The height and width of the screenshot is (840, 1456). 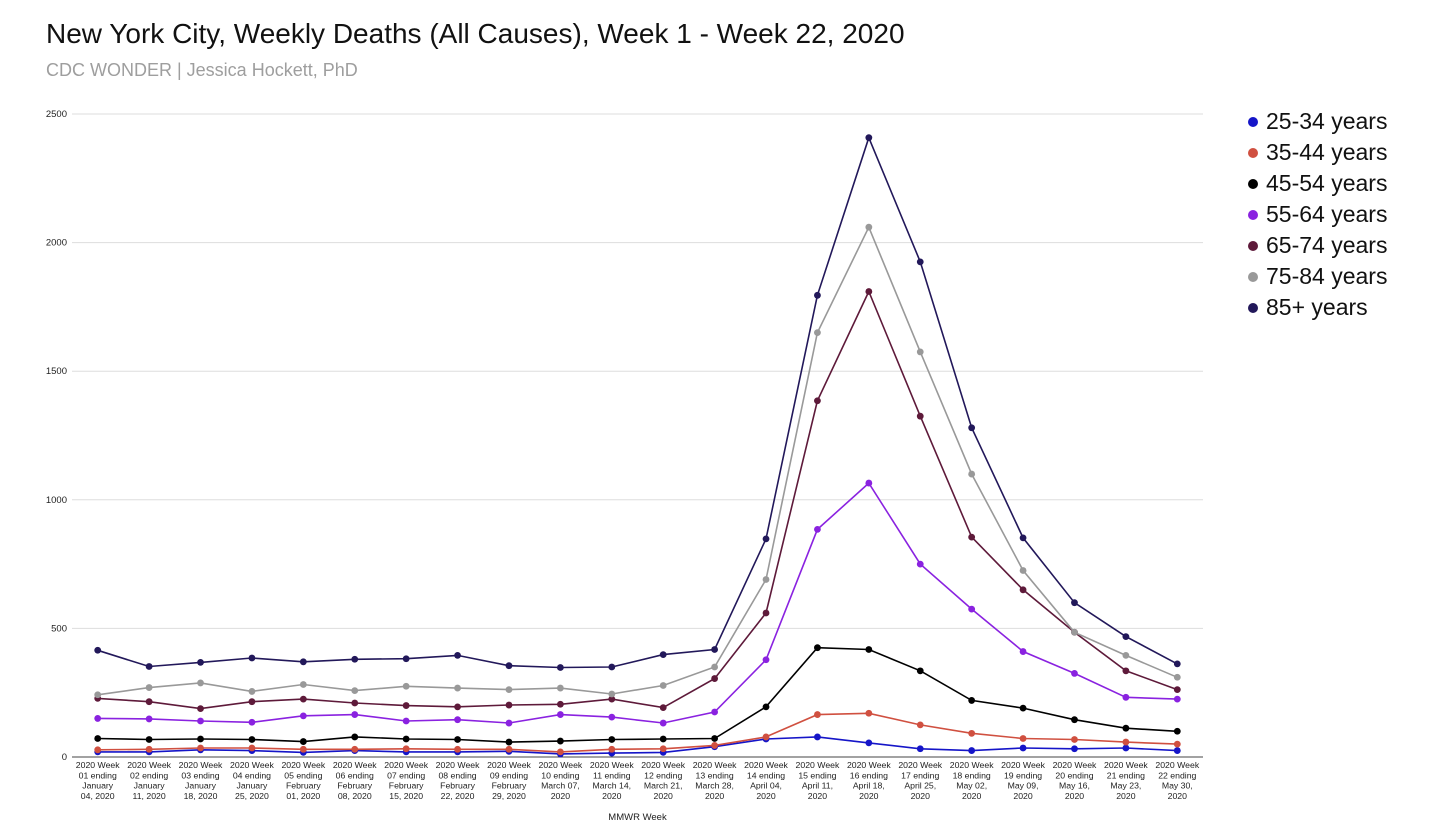 What do you see at coordinates (1317, 307) in the screenshot?
I see `legend-label: 85+ years` at bounding box center [1317, 307].